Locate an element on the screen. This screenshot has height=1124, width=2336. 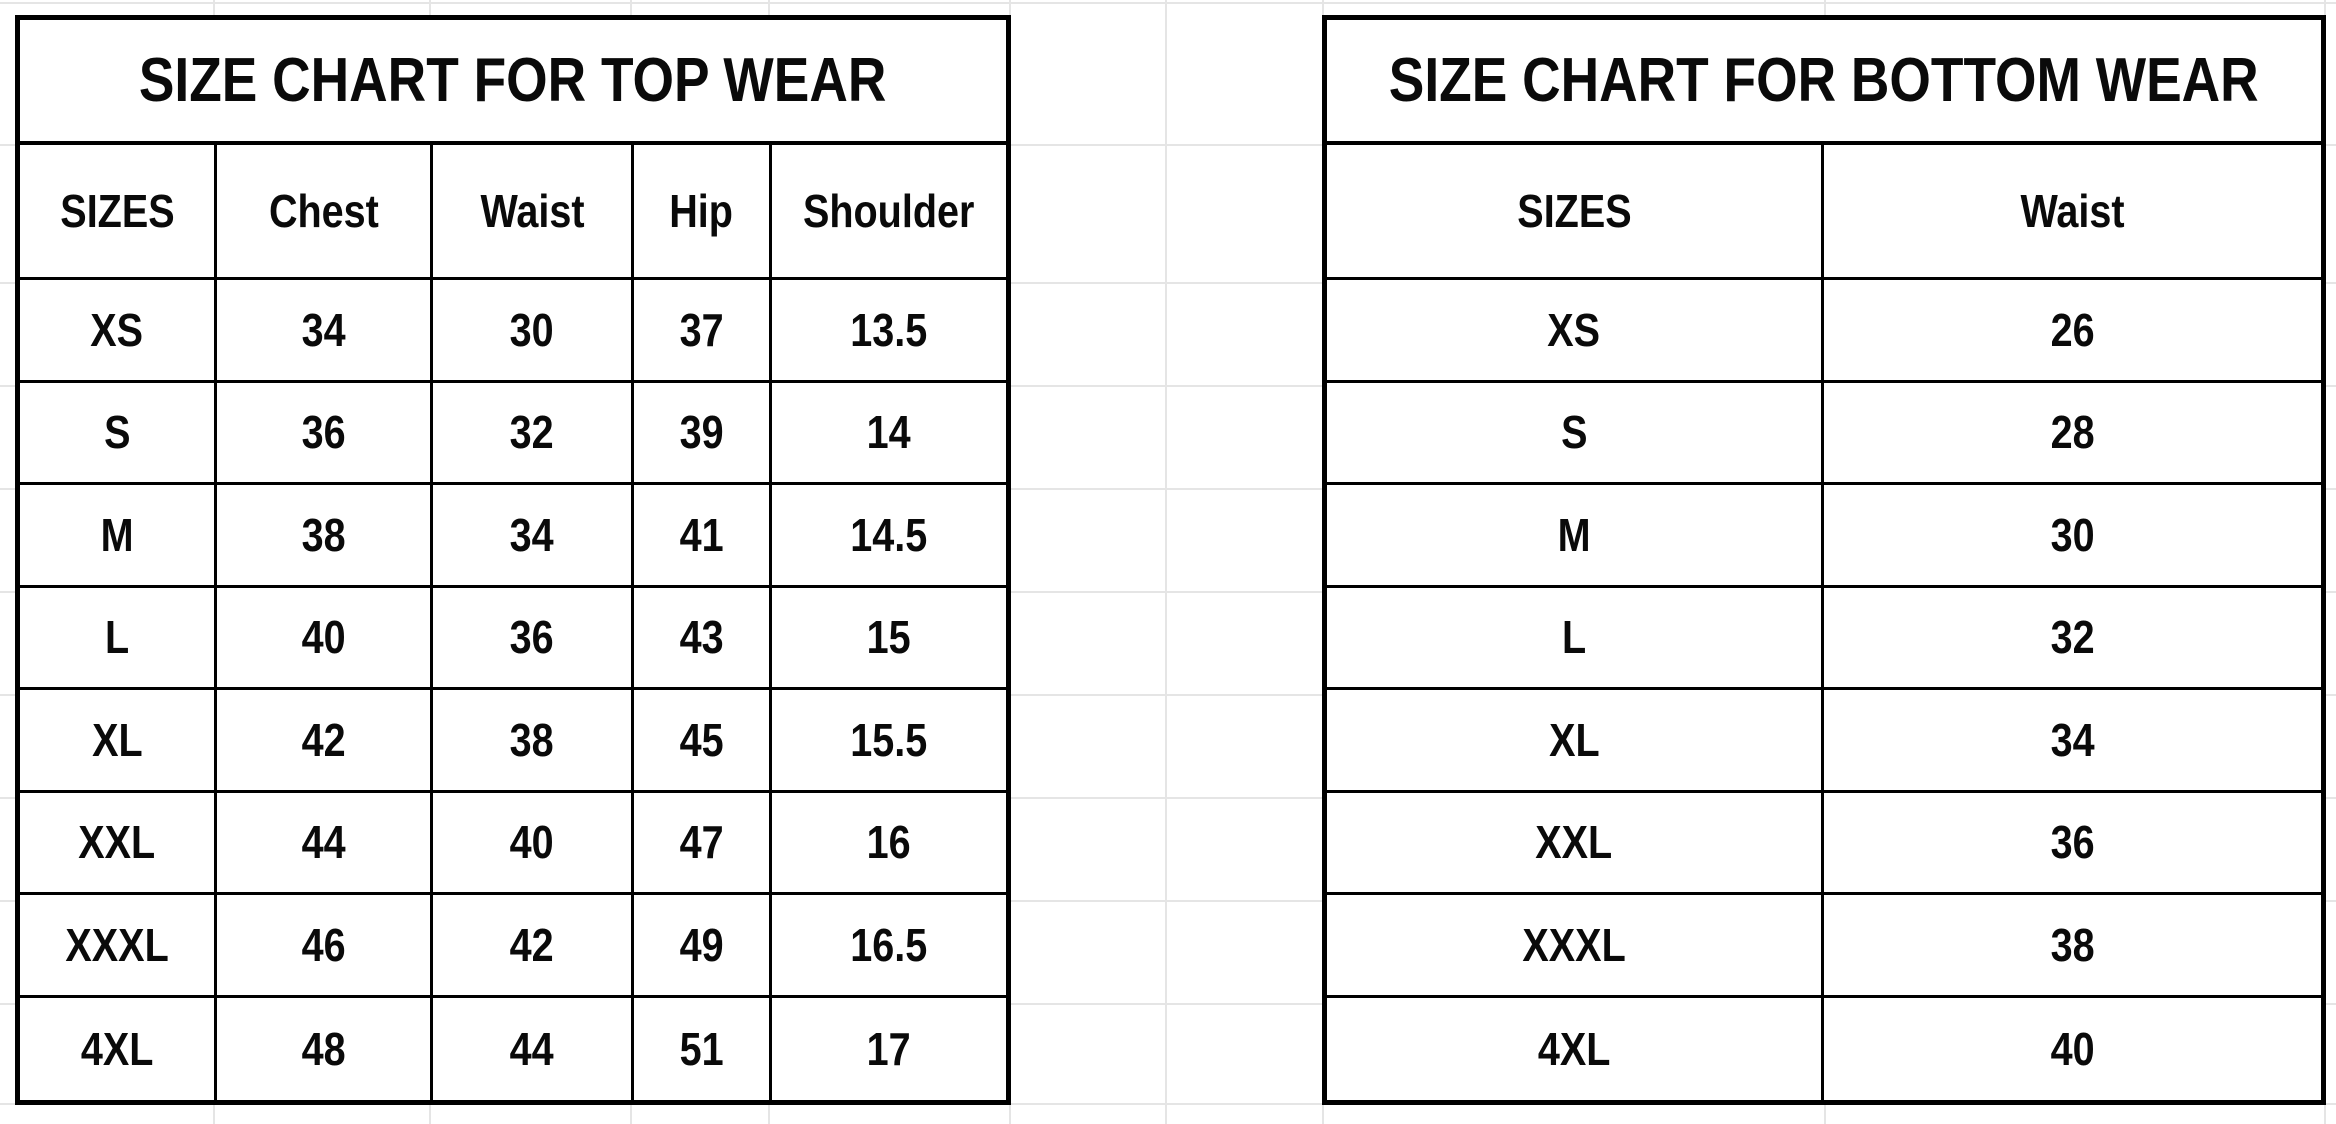
size-cell: L is located at coordinates (1575, 638).